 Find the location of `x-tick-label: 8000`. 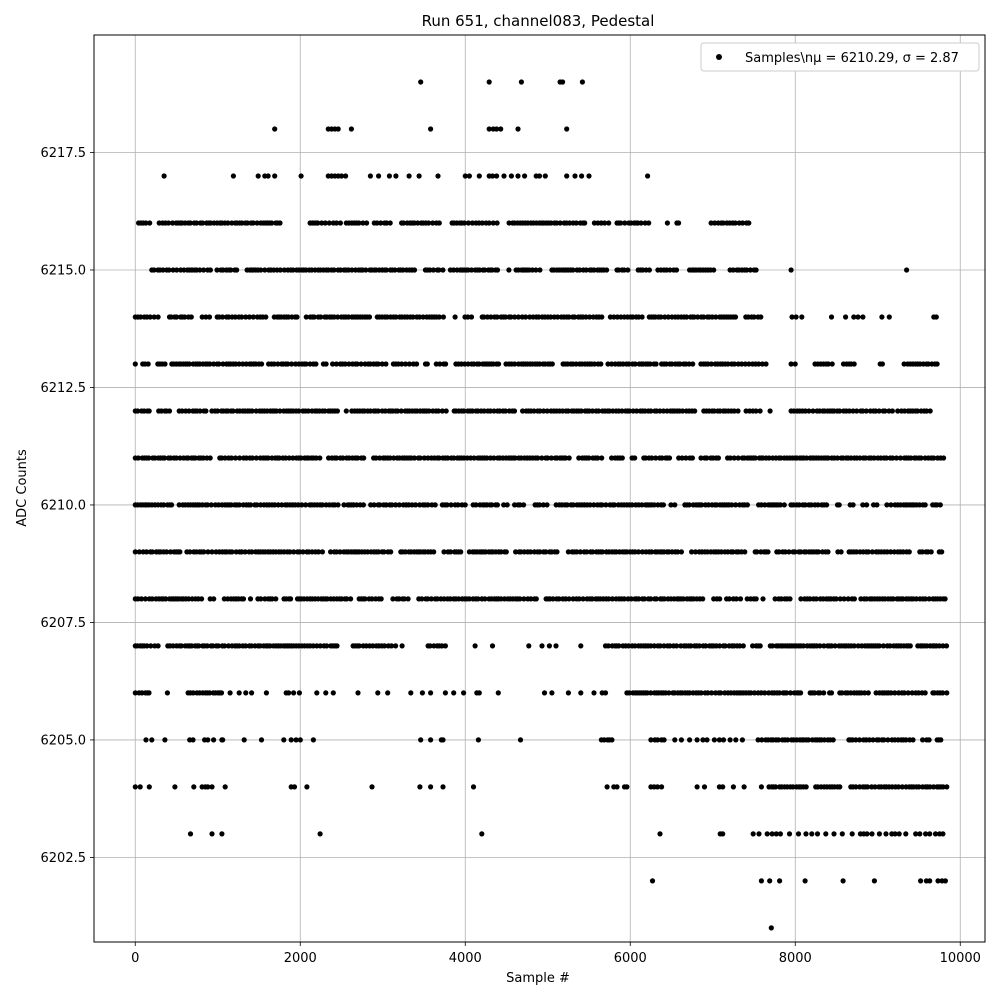

x-tick-label: 8000 is located at coordinates (795, 958).